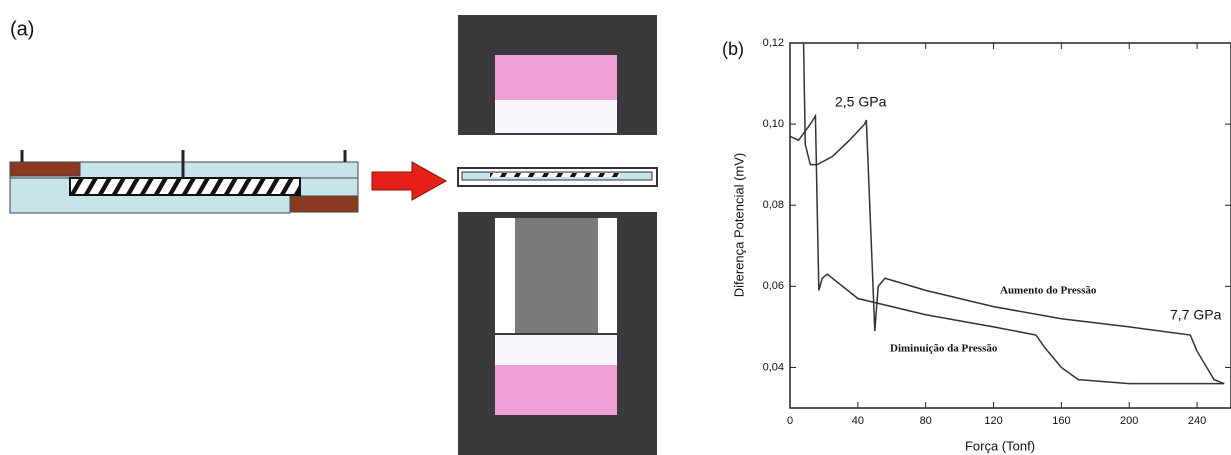  Describe the element at coordinates (738, 225) in the screenshot. I see `y-axis-label: Diferença Potencial (mV)` at that location.